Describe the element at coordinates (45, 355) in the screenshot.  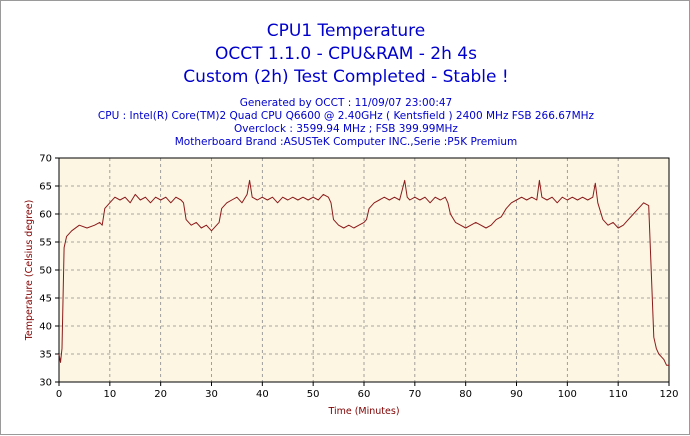
I see `y-tick-label: 35` at that location.